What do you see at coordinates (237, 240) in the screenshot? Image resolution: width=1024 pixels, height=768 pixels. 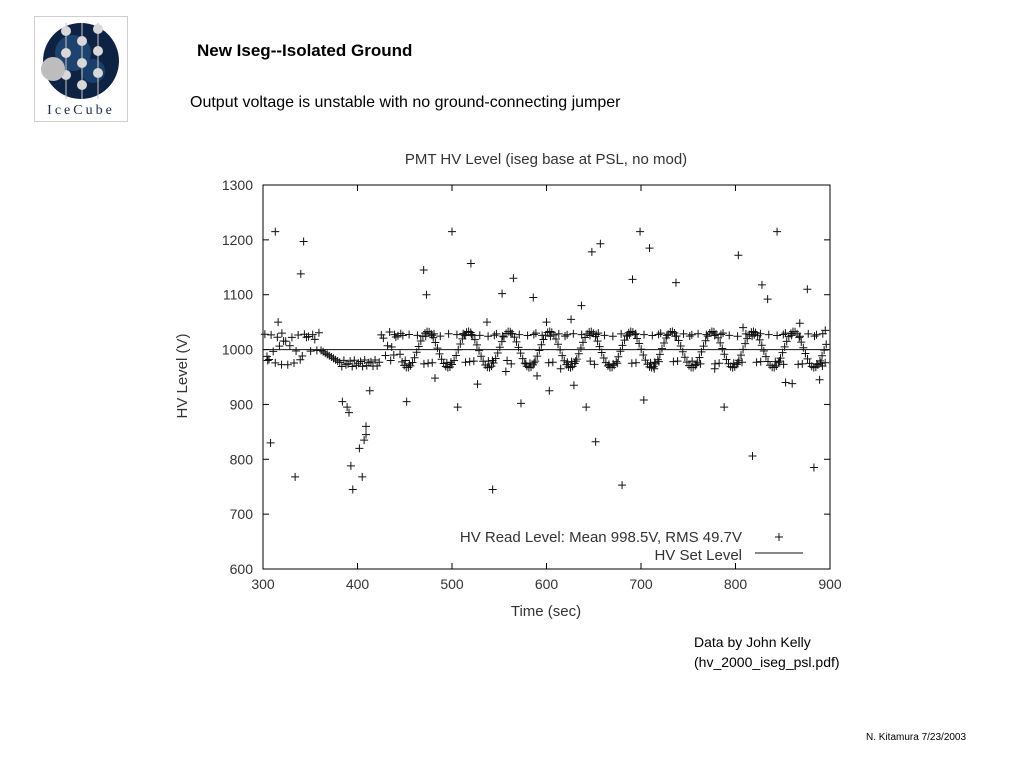 I see `y-tick-label: 1200` at bounding box center [237, 240].